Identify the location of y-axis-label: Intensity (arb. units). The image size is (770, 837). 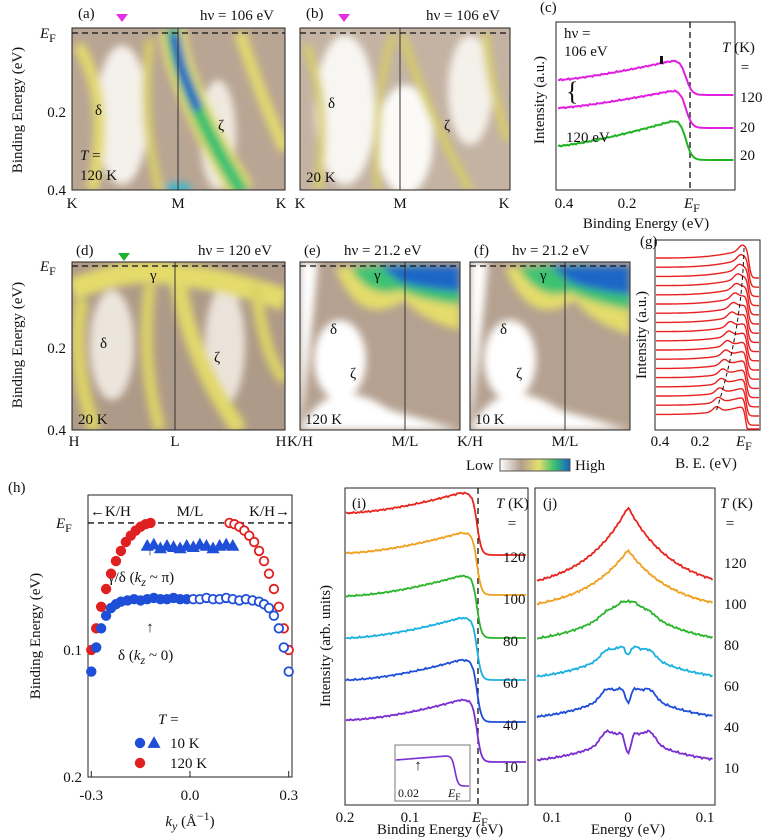
(326, 646).